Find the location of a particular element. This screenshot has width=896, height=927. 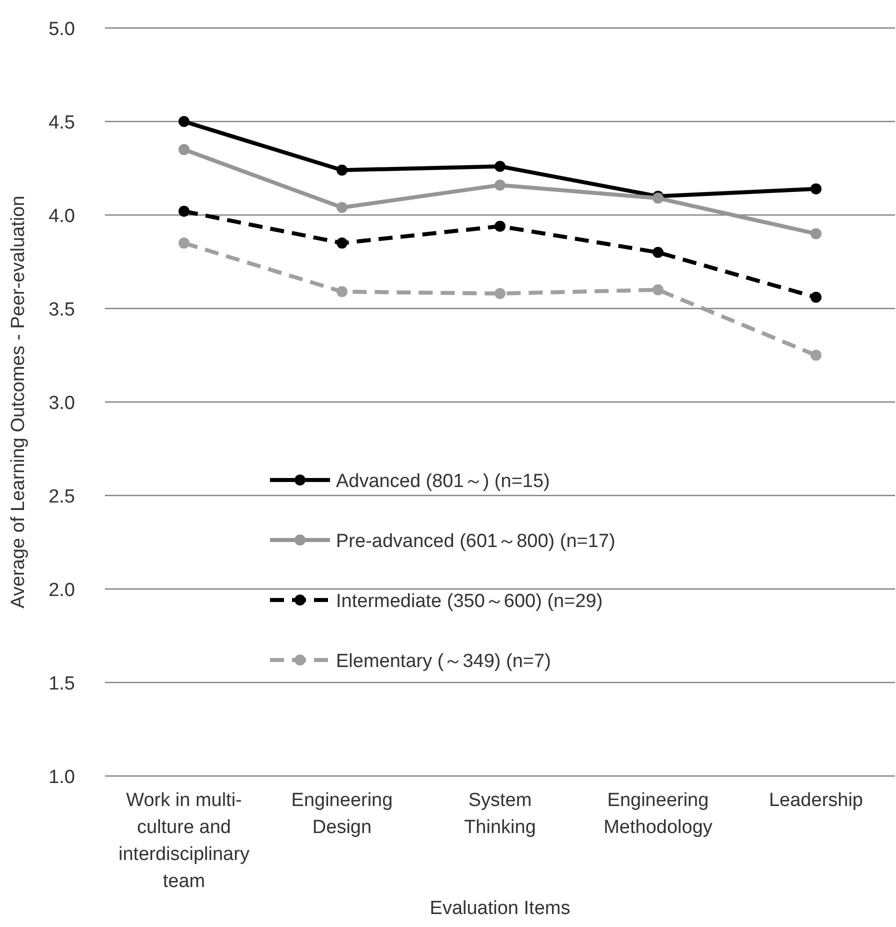

y-tick-label: 4.5 is located at coordinates (61, 123).